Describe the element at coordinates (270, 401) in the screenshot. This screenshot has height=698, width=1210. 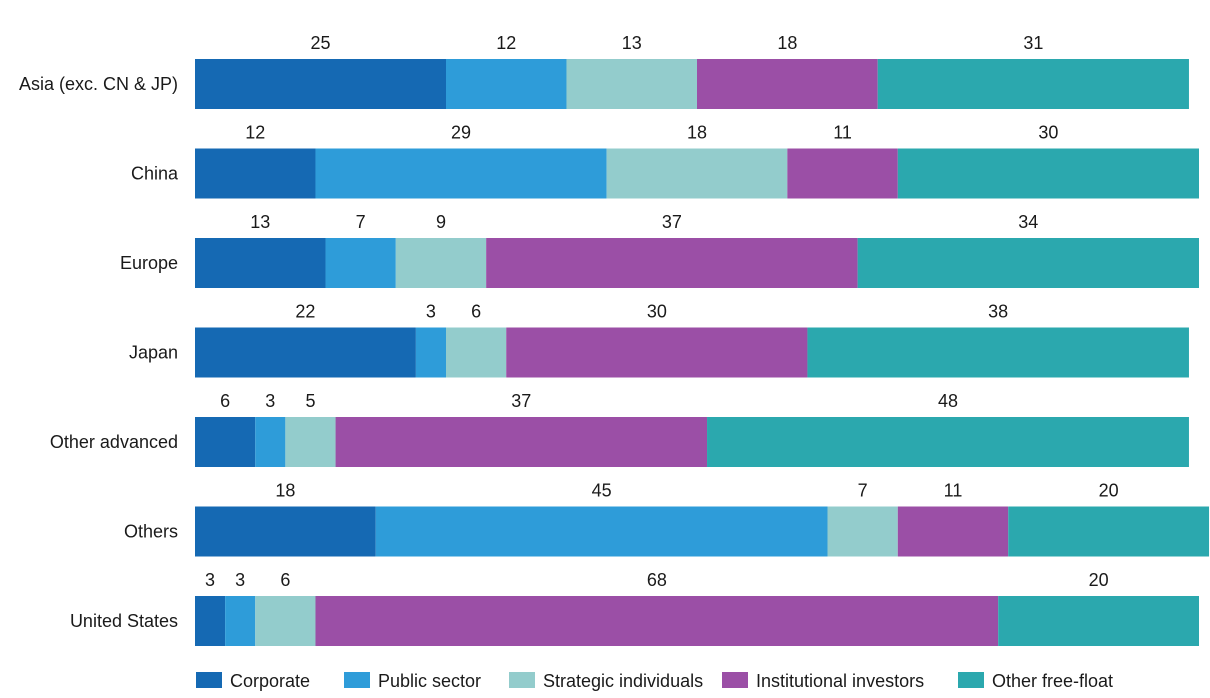
I see `data-label-public-sector-other-advanced: 3` at that location.